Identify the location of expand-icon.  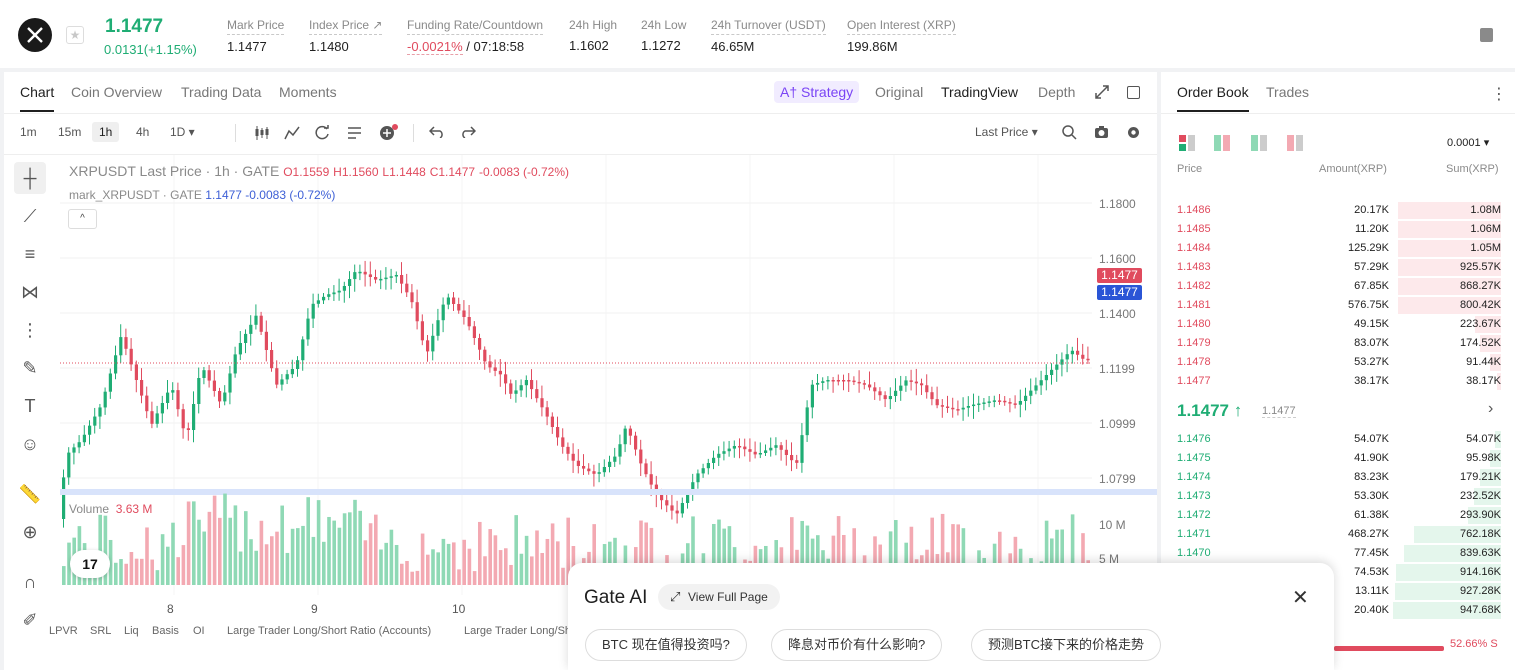
(1102, 92).